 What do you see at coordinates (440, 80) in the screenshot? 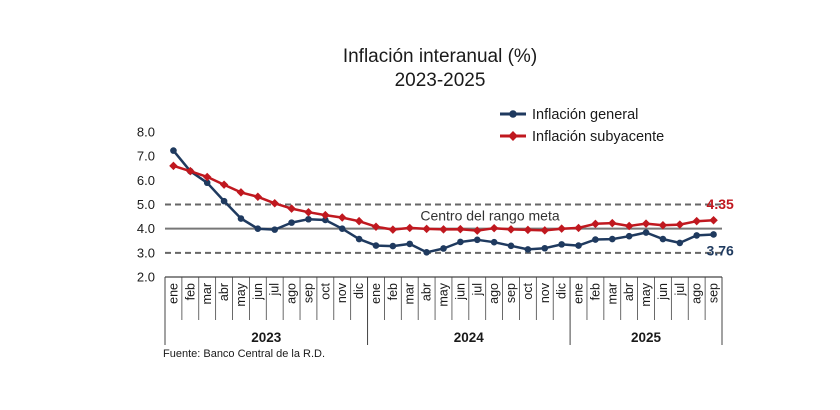
I see `chart-subtitle: 2023-2025` at bounding box center [440, 80].